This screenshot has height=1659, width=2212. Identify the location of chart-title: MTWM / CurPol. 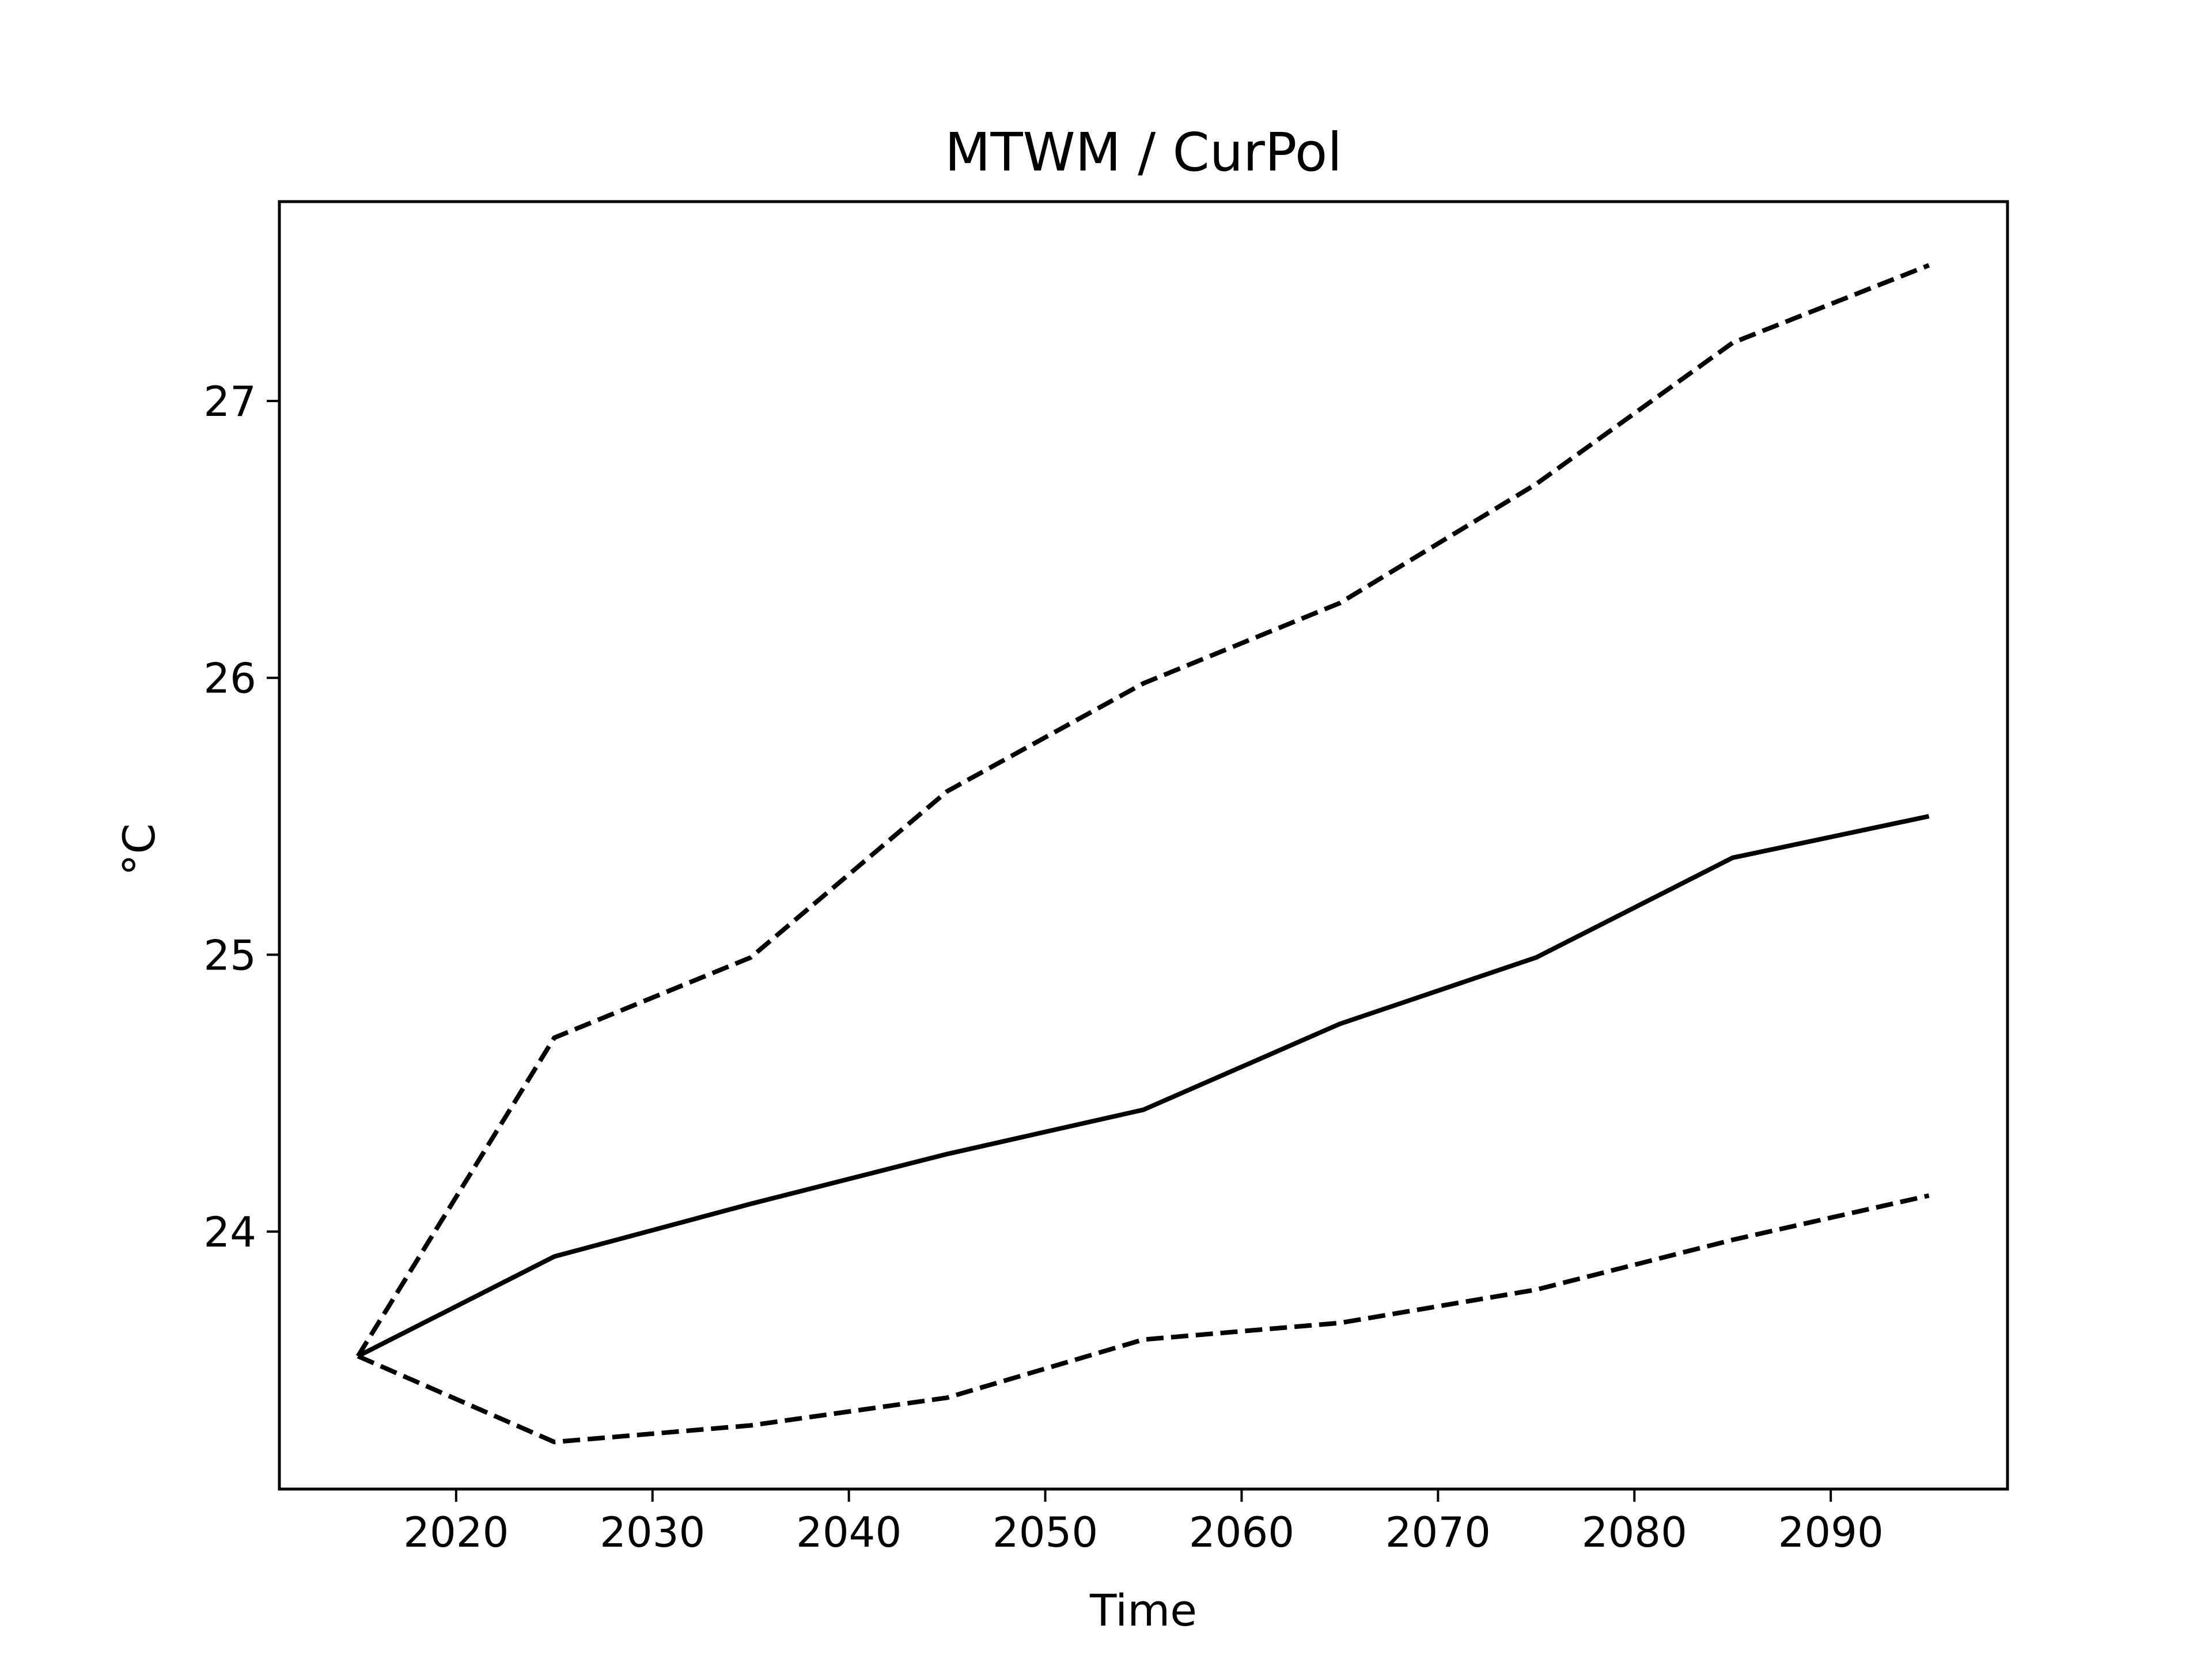
(1143, 152).